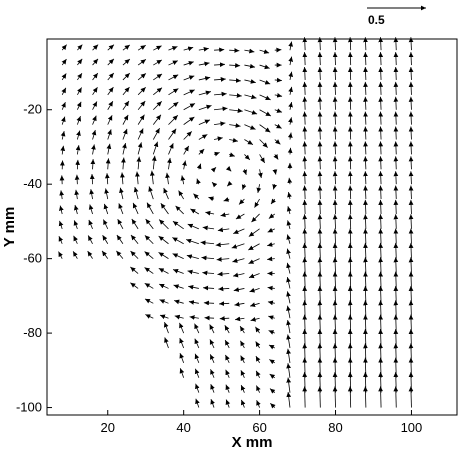 Image resolution: width=462 pixels, height=453 pixels. I want to click on y-ticks: -20 -40 -60 -80 -100, so click(34, 258).